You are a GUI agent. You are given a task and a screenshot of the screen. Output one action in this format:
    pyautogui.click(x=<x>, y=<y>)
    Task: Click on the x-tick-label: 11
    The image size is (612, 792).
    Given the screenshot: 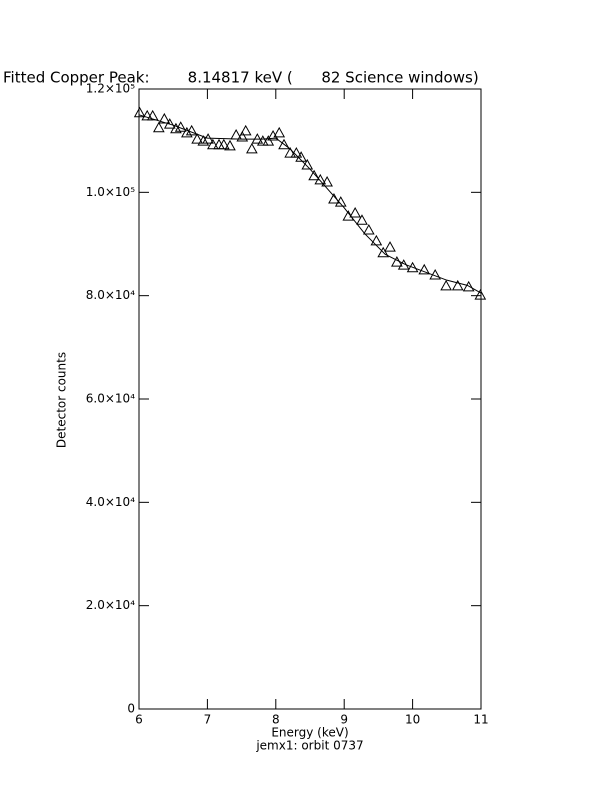 What is the action you would take?
    pyautogui.click(x=480, y=720)
    